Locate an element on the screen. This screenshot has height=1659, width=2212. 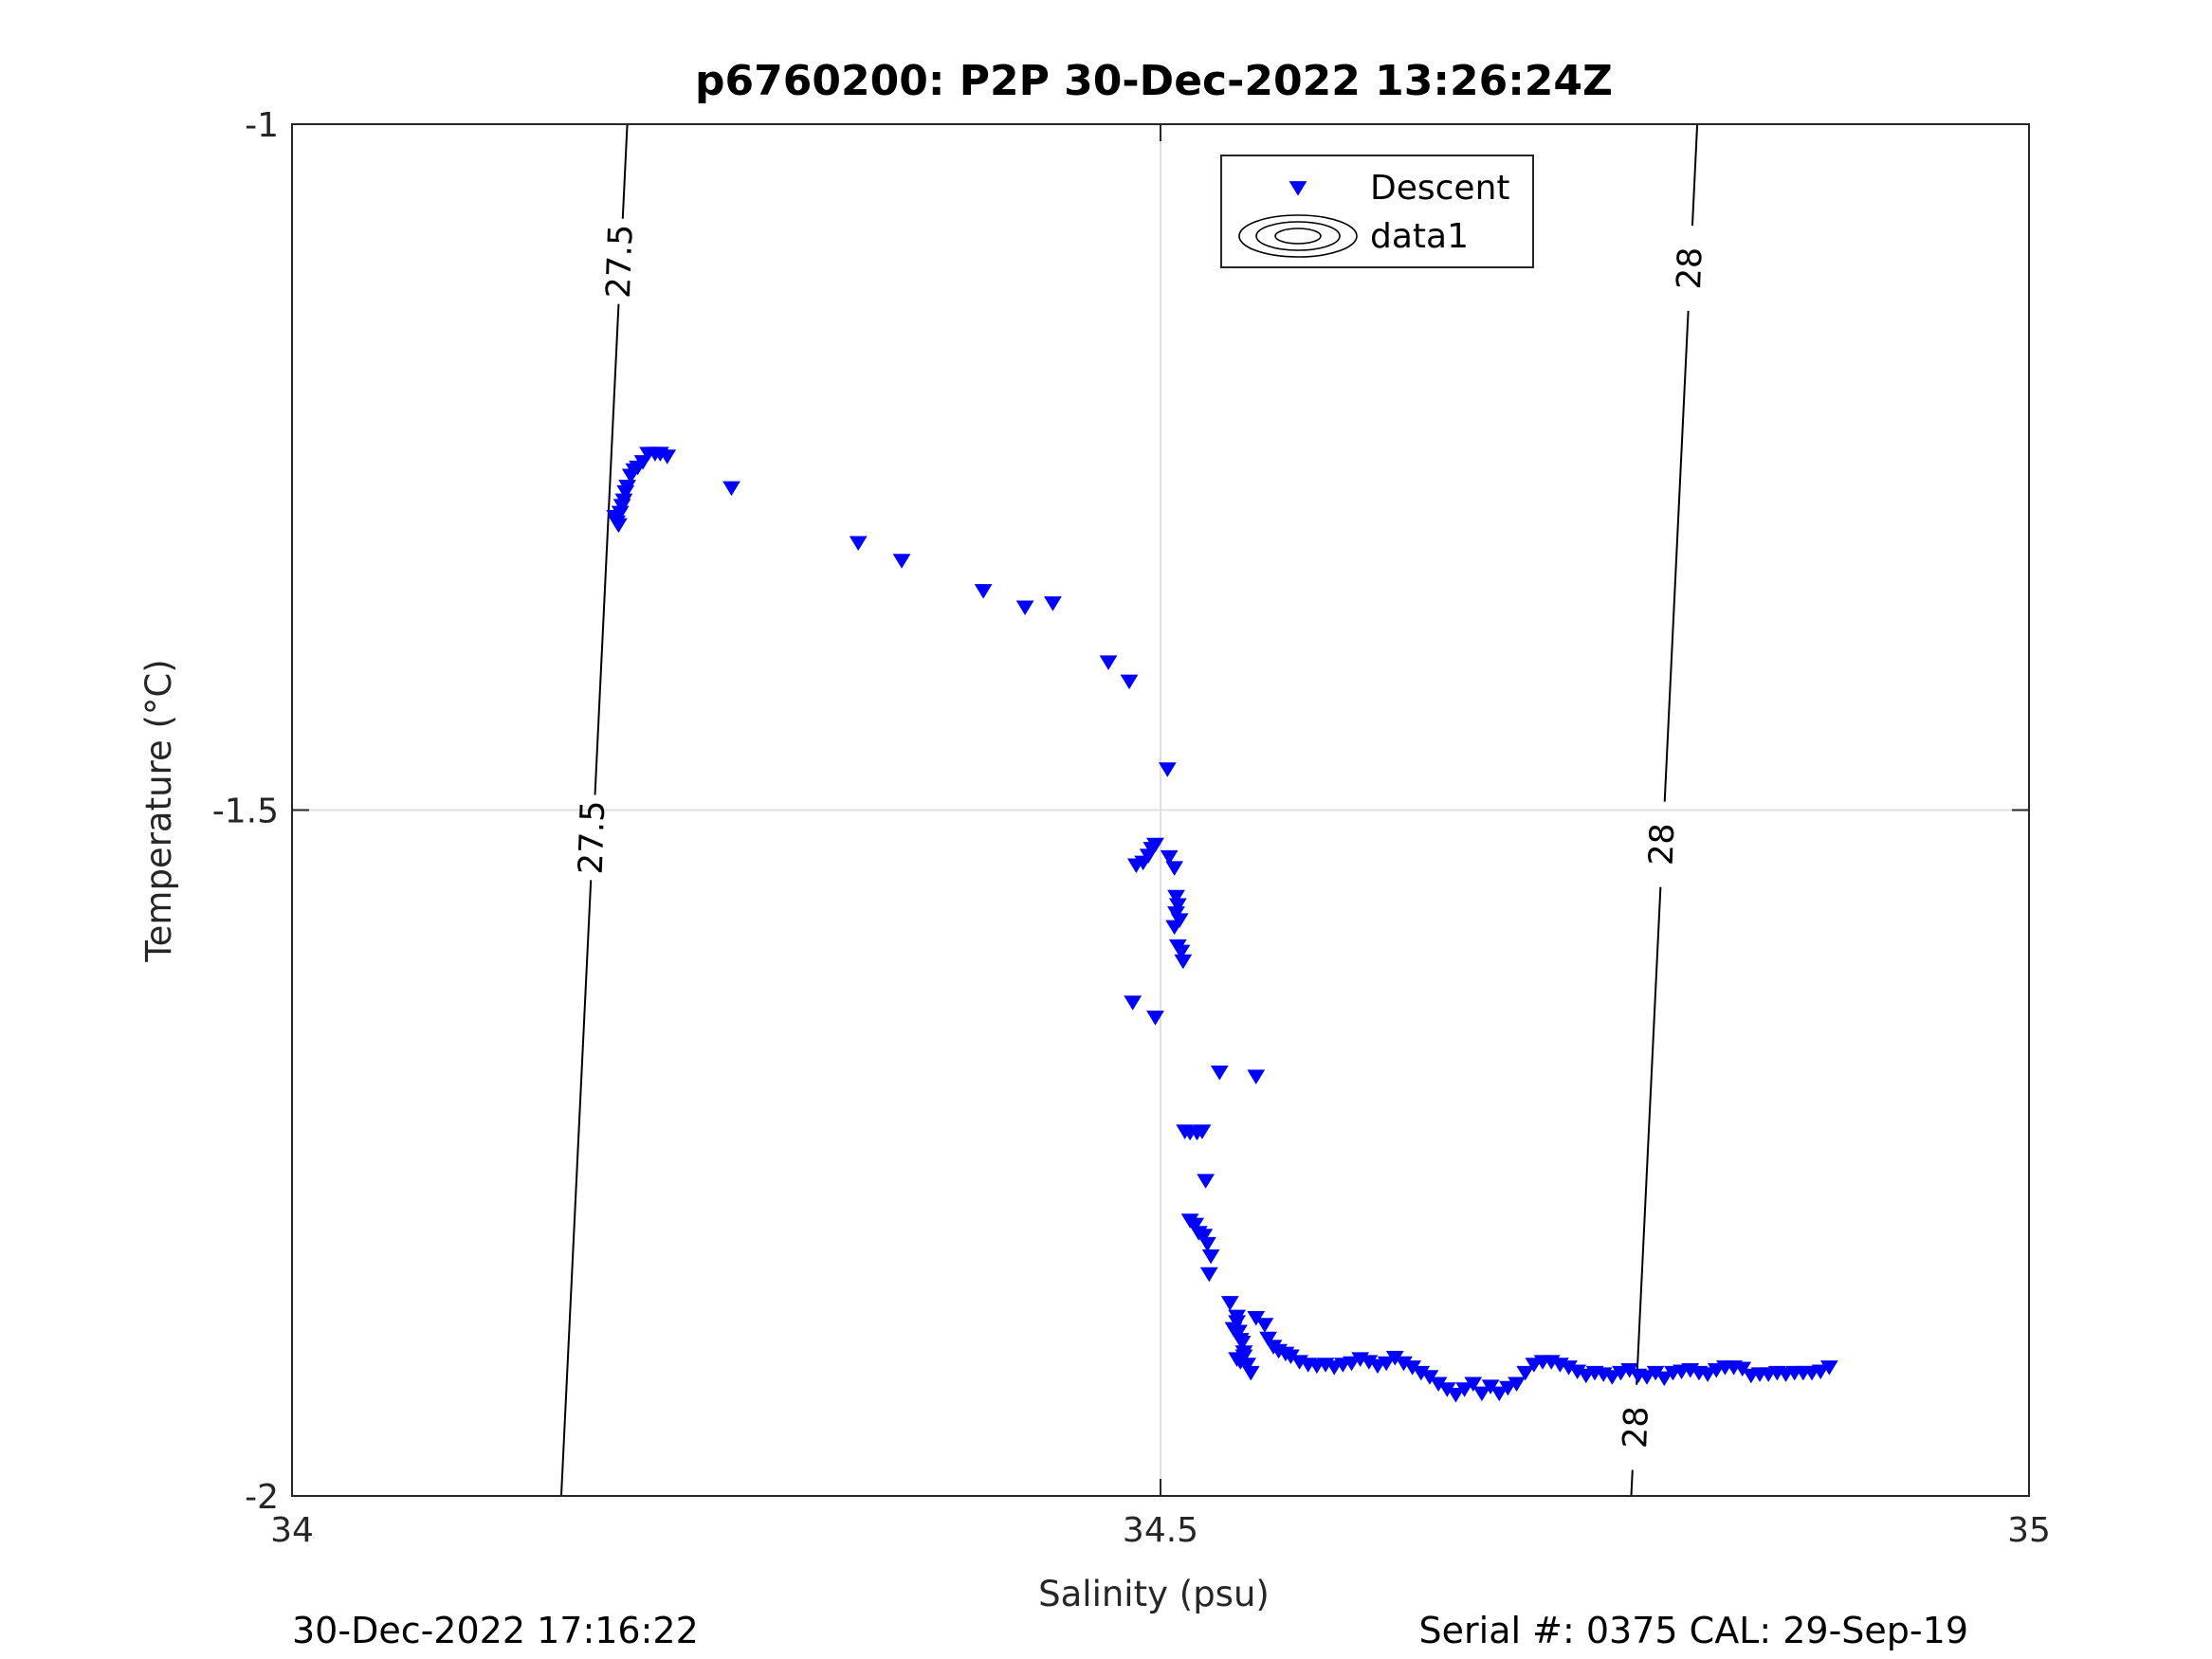
y-tick-label: -2 is located at coordinates (262, 1497).